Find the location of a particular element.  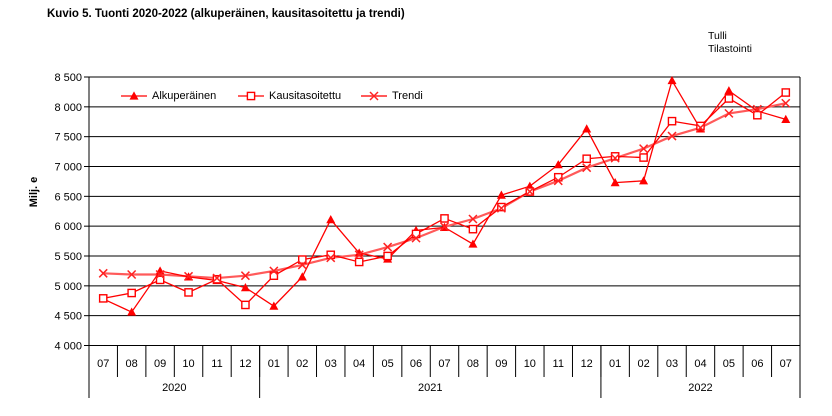

svg-text: 8 000 is located at coordinates (68, 108).